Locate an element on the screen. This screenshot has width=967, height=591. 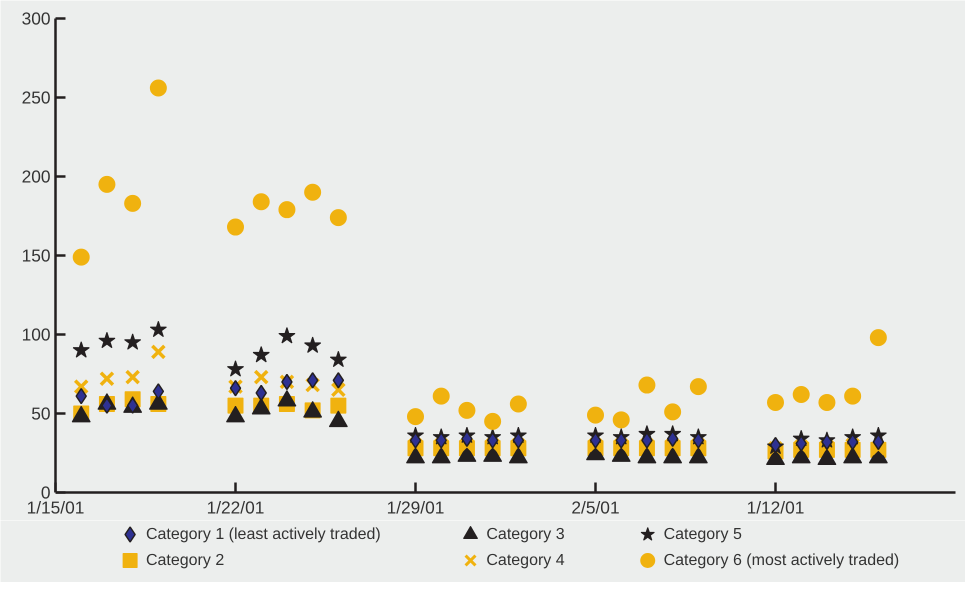
x-tick-label: 1/29/01 is located at coordinates (415, 508).